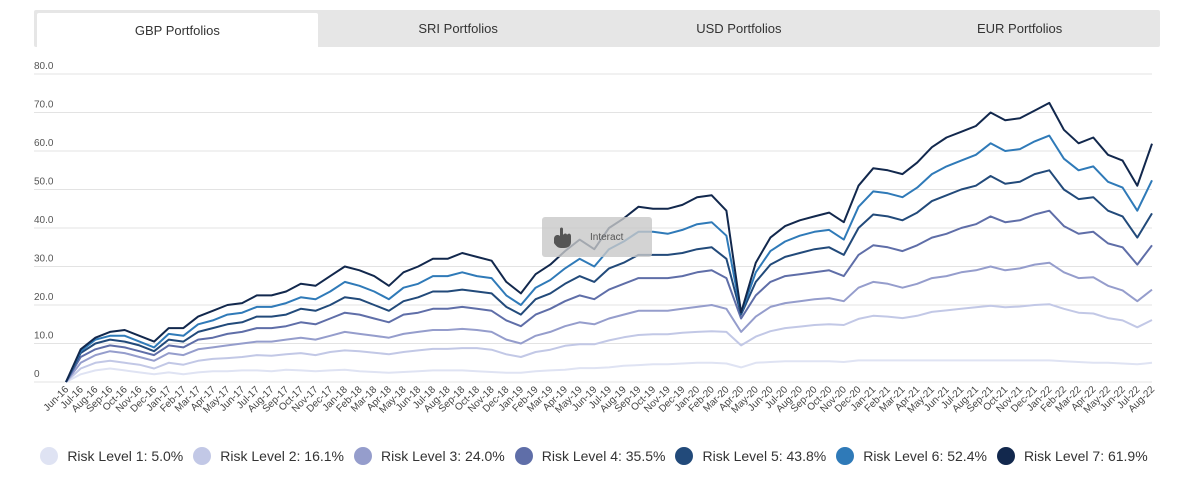  What do you see at coordinates (44, 259) in the screenshot?
I see `y-tick-label: 30.0` at bounding box center [44, 259].